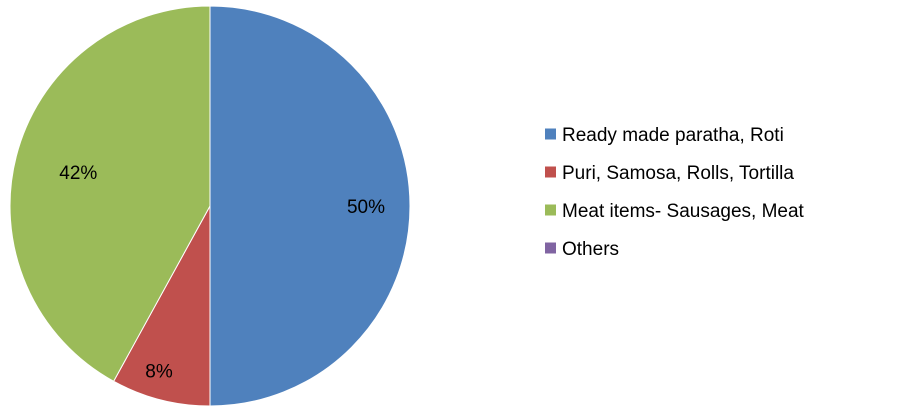  Describe the element at coordinates (590, 249) in the screenshot. I see `legend-label: Others` at that location.